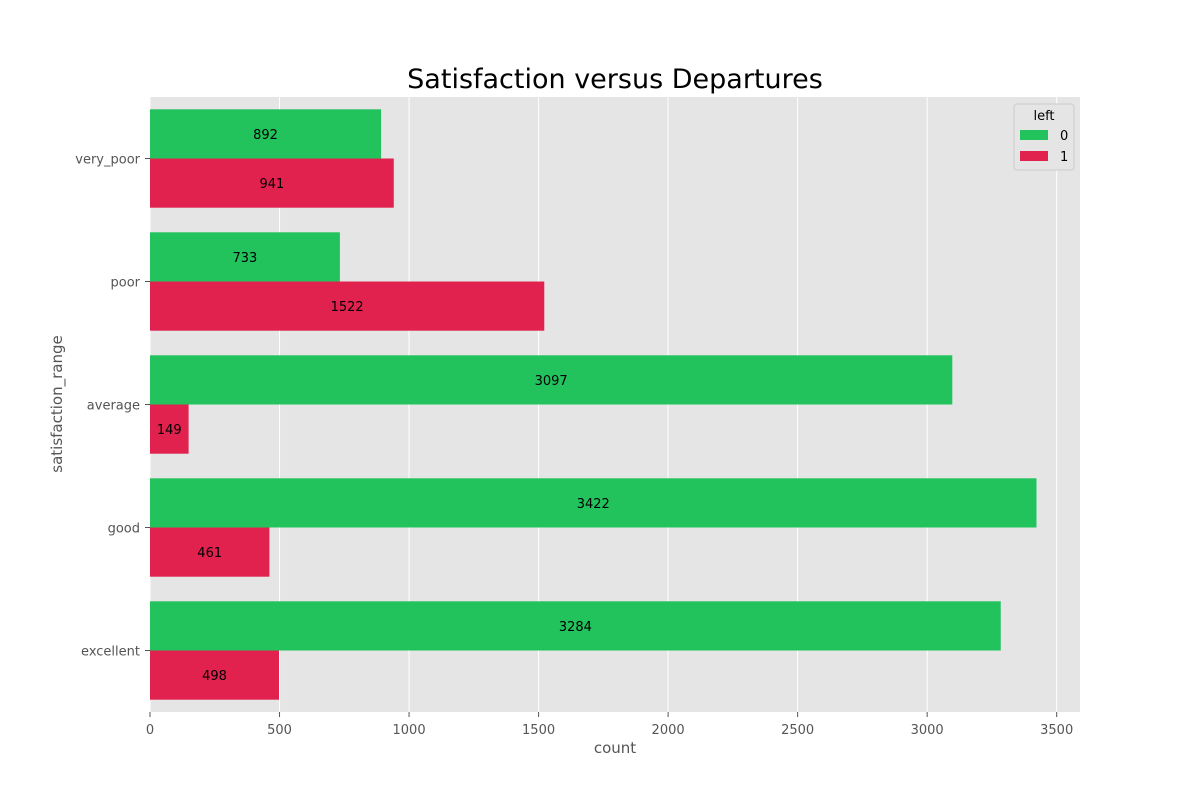 This screenshot has width=1200, height=800. What do you see at coordinates (668, 730) in the screenshot?
I see `x-tick-label: 2000` at bounding box center [668, 730].